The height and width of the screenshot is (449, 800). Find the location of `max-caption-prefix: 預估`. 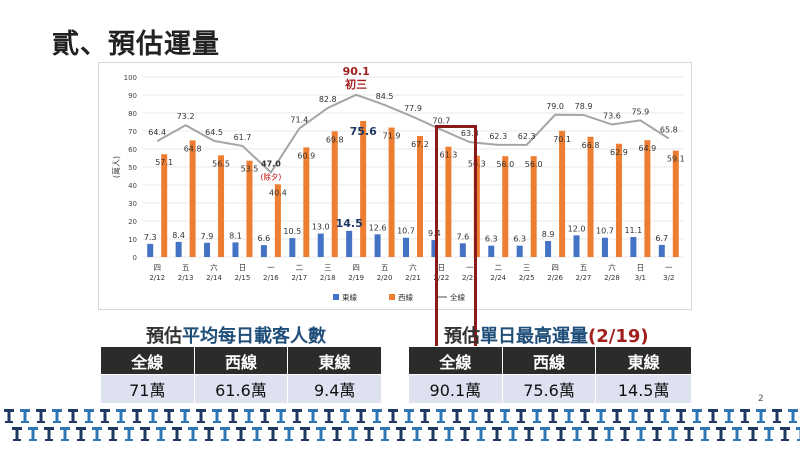

max-caption-prefix: 預估 is located at coordinates (462, 336).